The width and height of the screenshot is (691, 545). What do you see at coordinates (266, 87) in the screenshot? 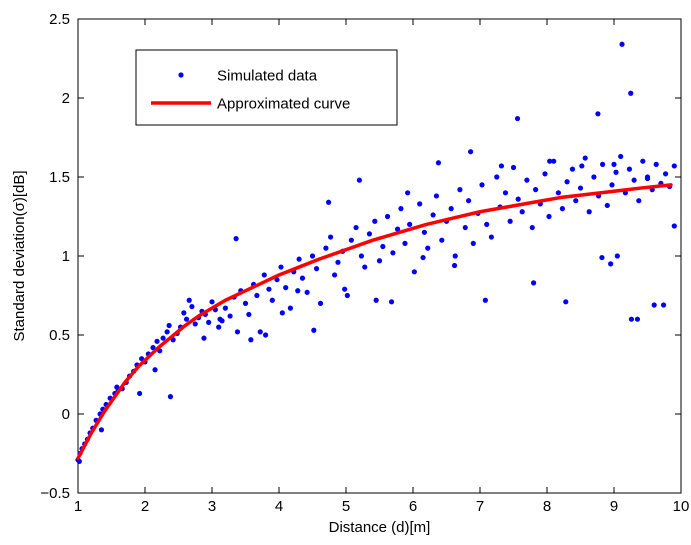
I see `legend: Simulated data Approximated curve` at bounding box center [266, 87].